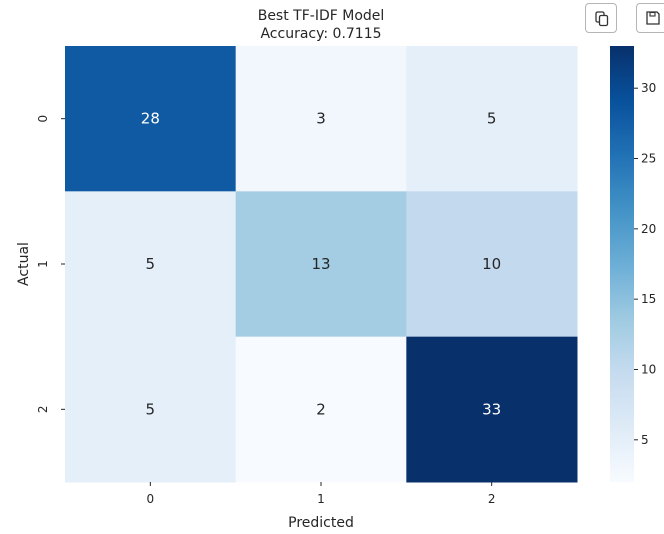 The width and height of the screenshot is (664, 534). What do you see at coordinates (43, 410) in the screenshot?
I see `y-tick-label: 2` at bounding box center [43, 410].